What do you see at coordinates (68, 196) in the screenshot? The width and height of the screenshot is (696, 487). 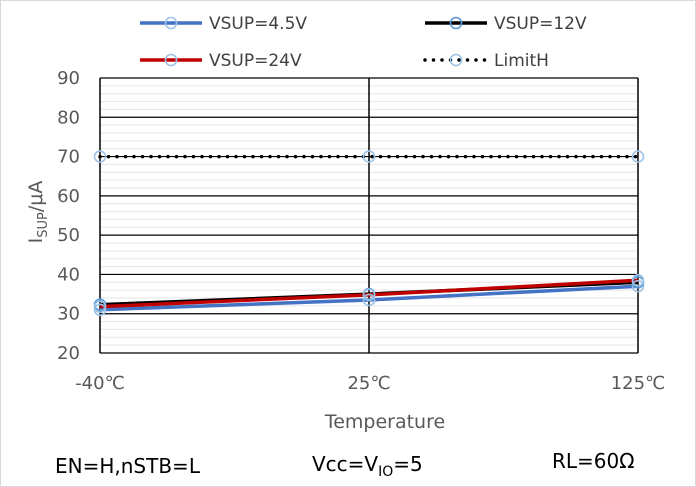 I see `y-tick-label: 60` at bounding box center [68, 196].